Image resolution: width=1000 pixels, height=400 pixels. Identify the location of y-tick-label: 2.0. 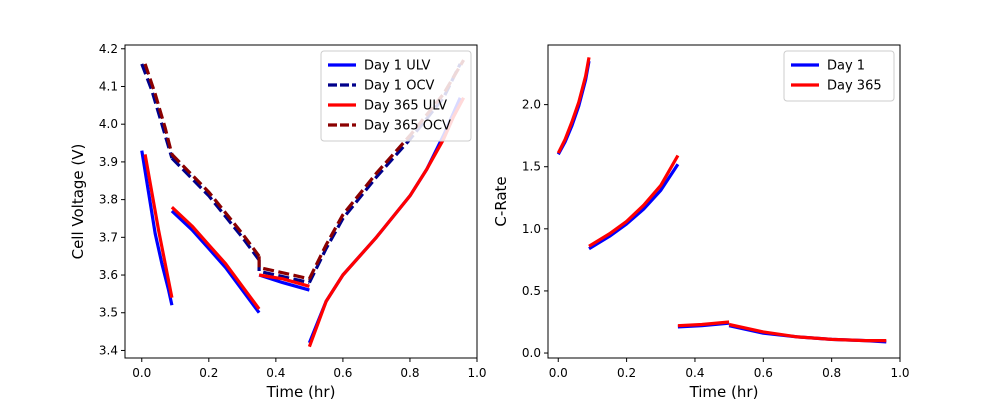
(531, 105).